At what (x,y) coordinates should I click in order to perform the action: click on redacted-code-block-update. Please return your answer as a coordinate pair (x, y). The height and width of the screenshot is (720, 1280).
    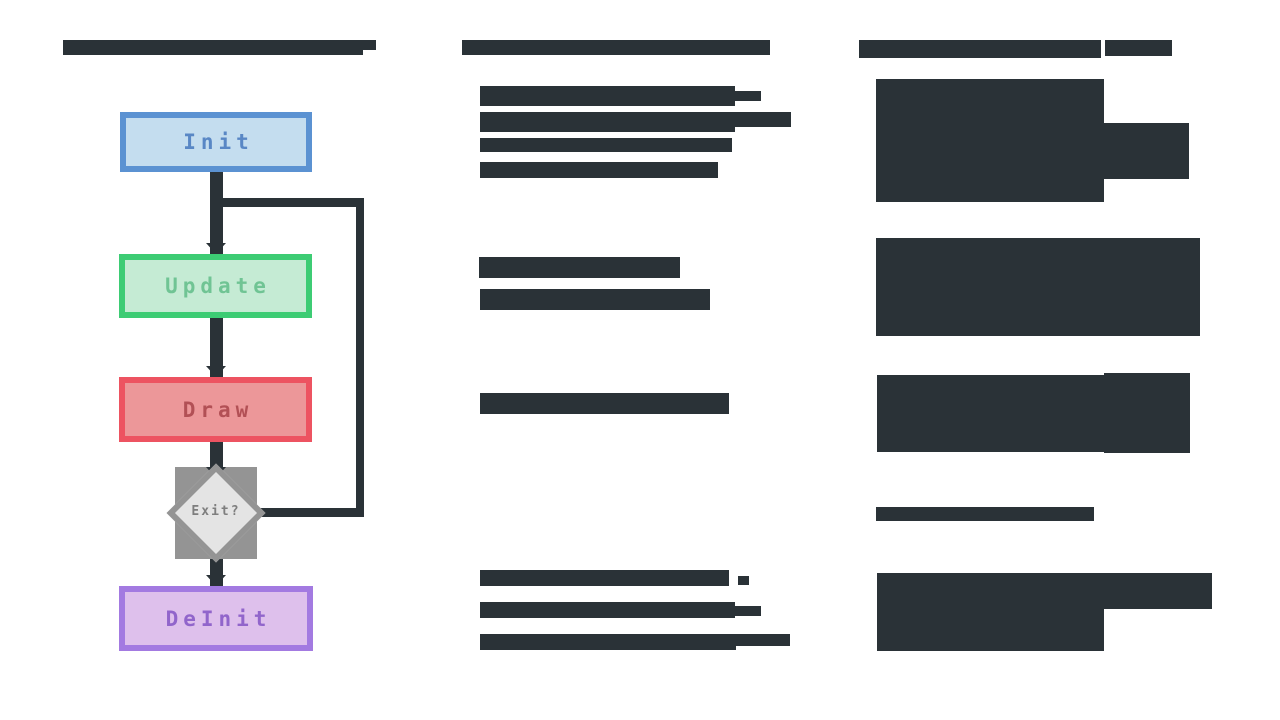
    Looking at the image, I should click on (1038, 287).